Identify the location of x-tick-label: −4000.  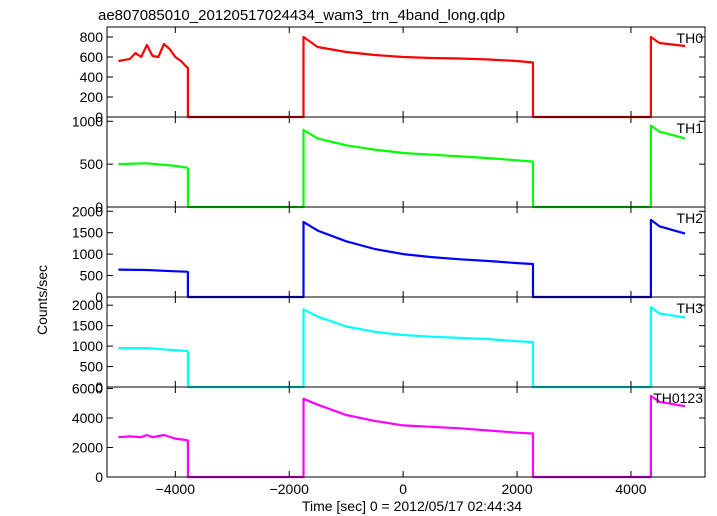
(176, 489).